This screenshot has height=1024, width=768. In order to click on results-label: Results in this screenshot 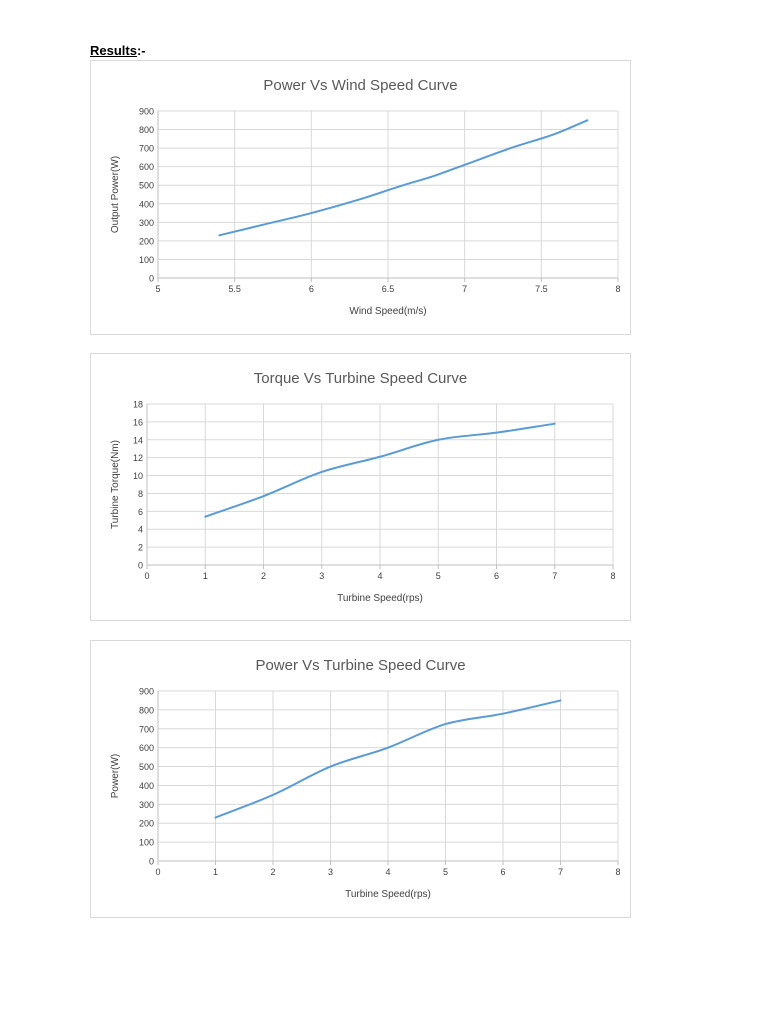, I will do `click(113, 50)`.